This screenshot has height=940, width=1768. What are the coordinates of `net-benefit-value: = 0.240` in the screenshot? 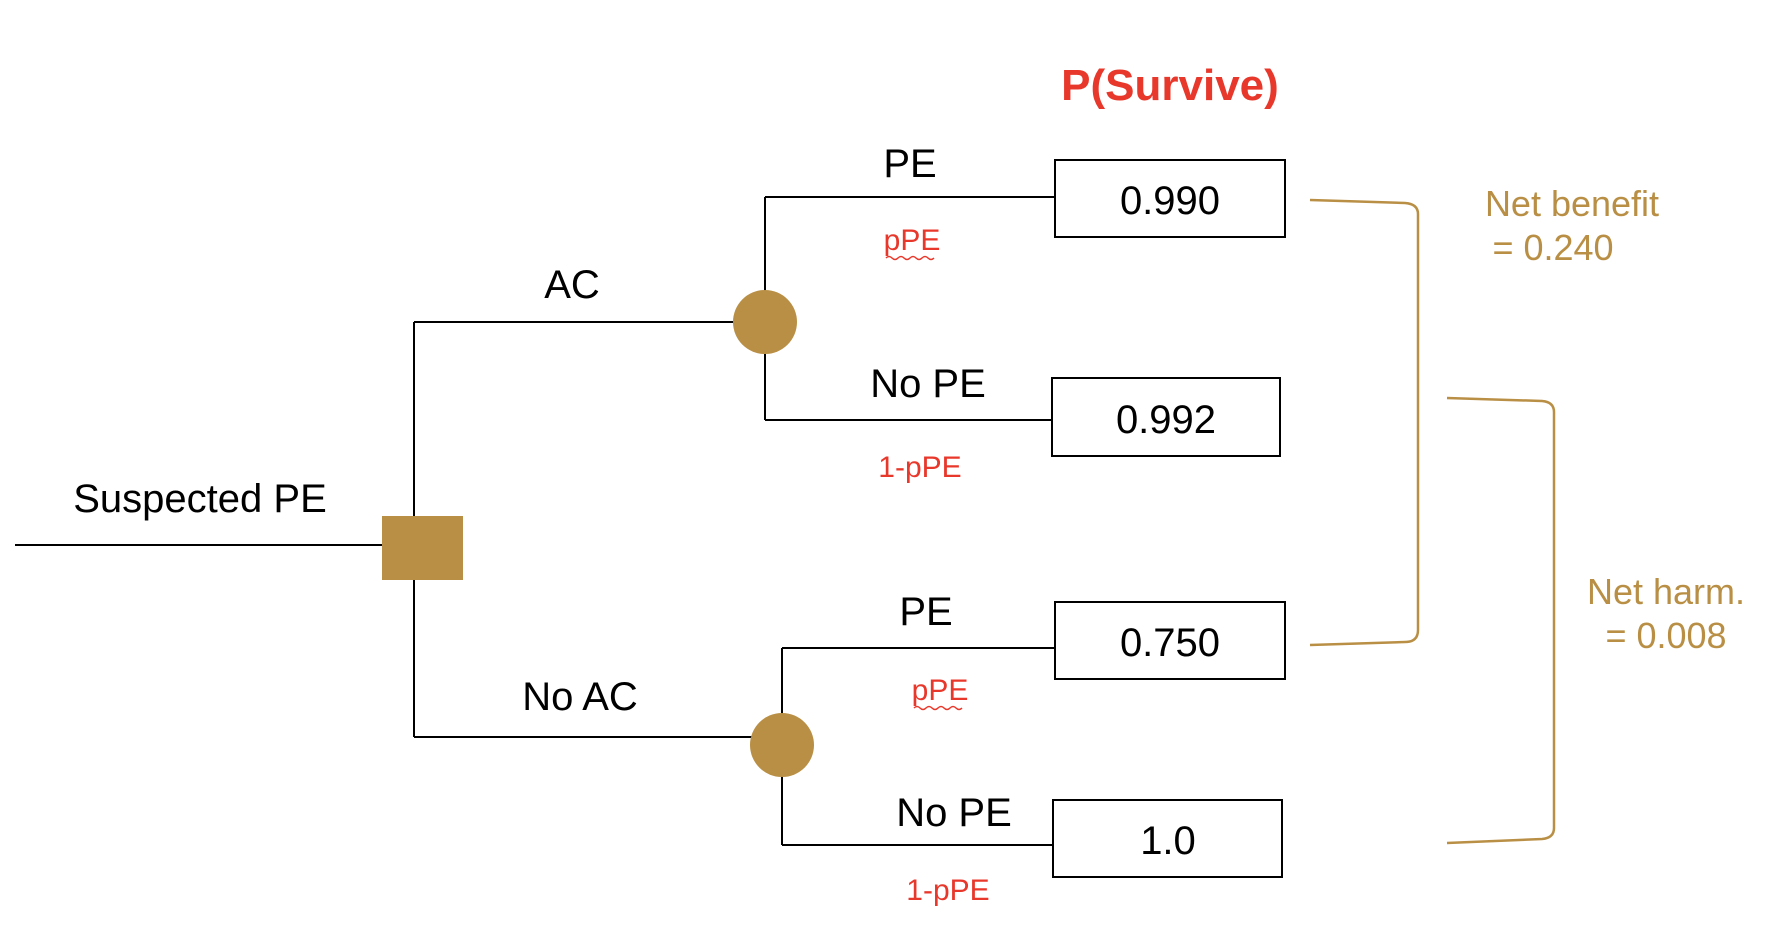 It's located at (1552, 247).